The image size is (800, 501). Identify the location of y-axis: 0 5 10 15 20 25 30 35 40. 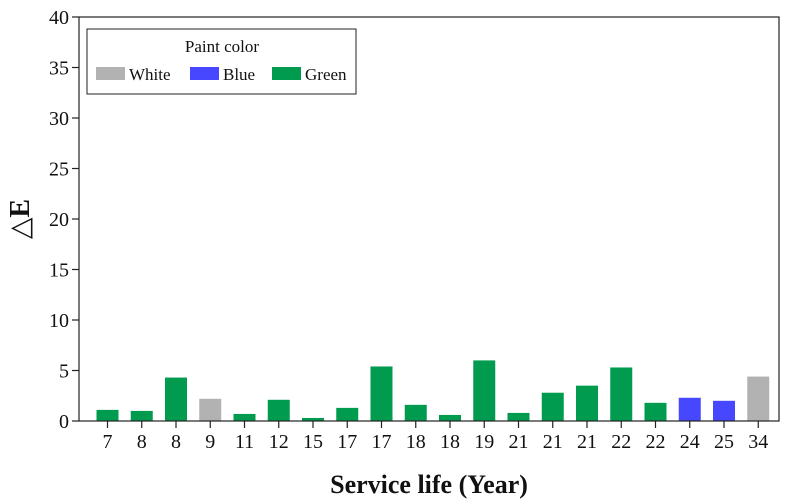
(64, 220).